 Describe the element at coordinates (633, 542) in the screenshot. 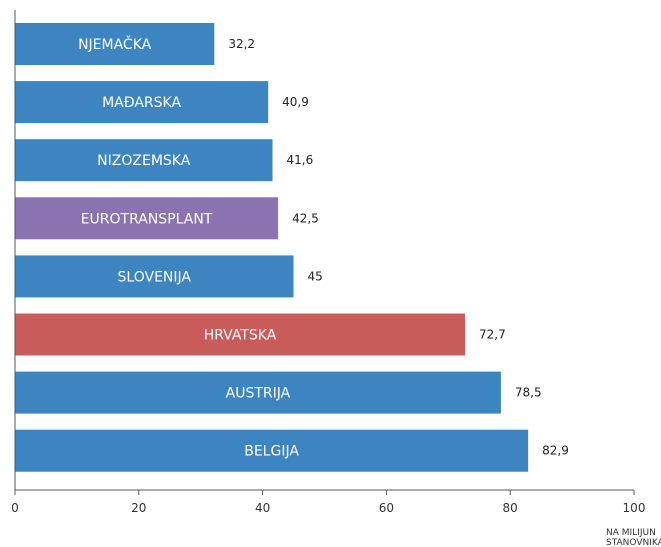

I see `unit-label-line-2: STANOVNIKA` at that location.